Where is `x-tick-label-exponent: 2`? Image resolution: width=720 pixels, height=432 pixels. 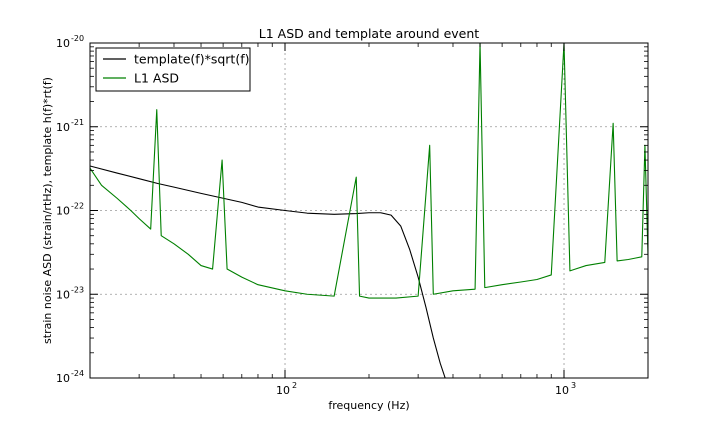 x-tick-label-exponent: 2 is located at coordinates (294, 385).